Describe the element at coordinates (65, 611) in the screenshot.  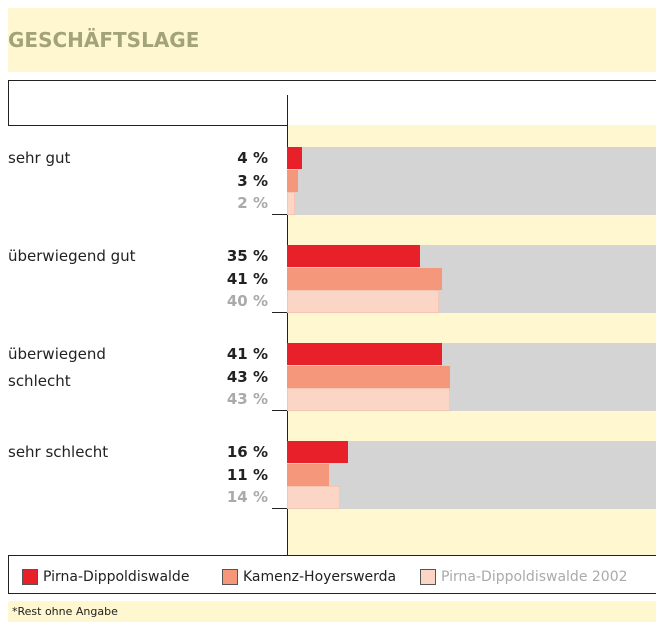
I see `footnote: *Rest ohne Angabe` at that location.